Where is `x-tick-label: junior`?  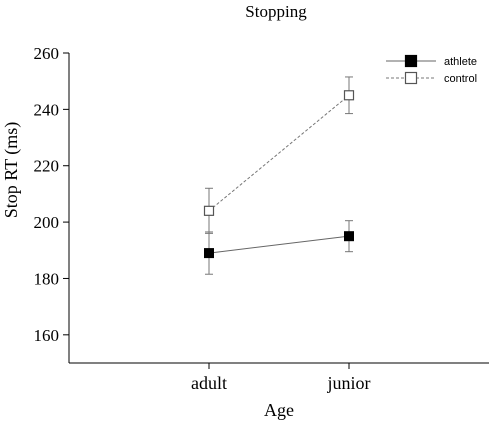
x-tick-label: junior is located at coordinates (349, 383).